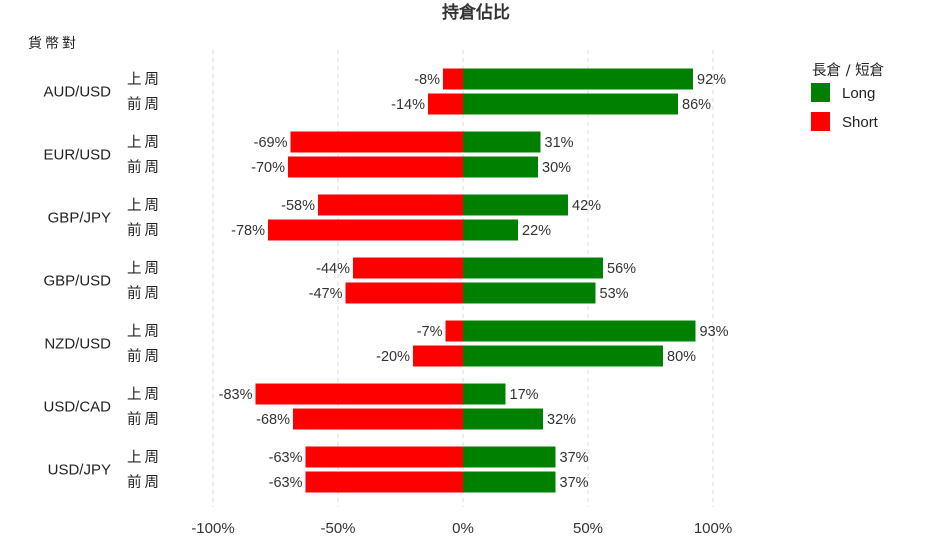  I want to click on y-axis-title: 貨幣對, so click(53, 43).